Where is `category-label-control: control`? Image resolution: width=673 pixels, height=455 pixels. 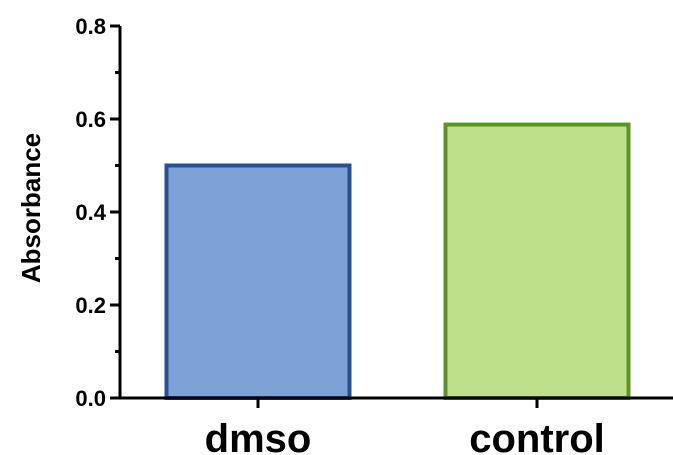 category-label-control: control is located at coordinates (537, 436).